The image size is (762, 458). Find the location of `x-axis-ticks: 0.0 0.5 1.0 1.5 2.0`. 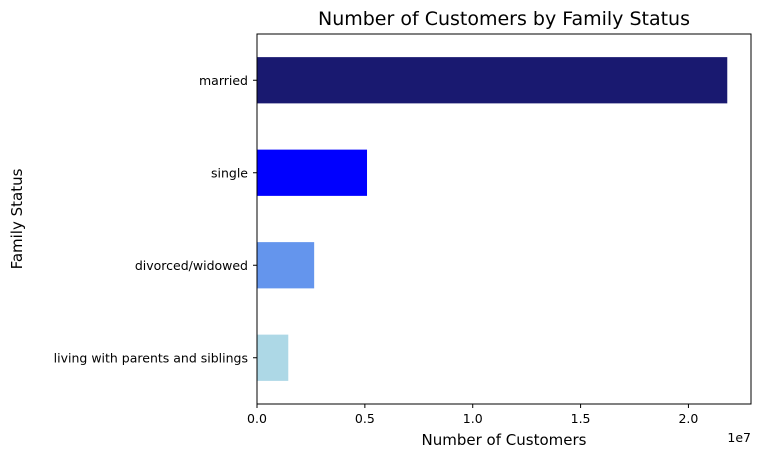

x-axis-ticks: 0.0 0.5 1.0 1.5 2.0 is located at coordinates (472, 415).